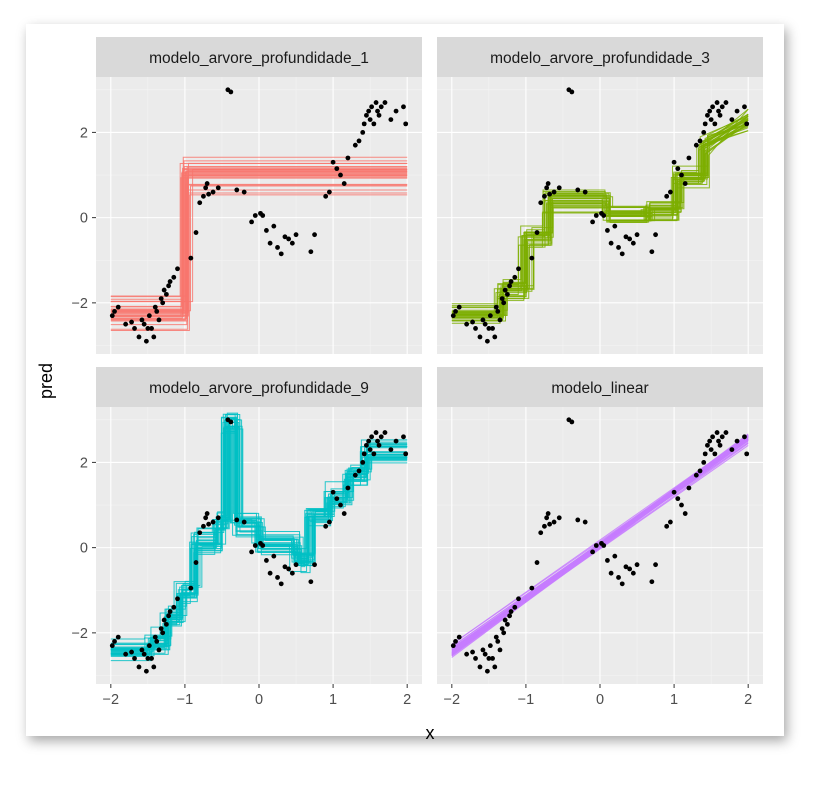  What do you see at coordinates (526, 700) in the screenshot?
I see `x-tick-label: −1` at bounding box center [526, 700].